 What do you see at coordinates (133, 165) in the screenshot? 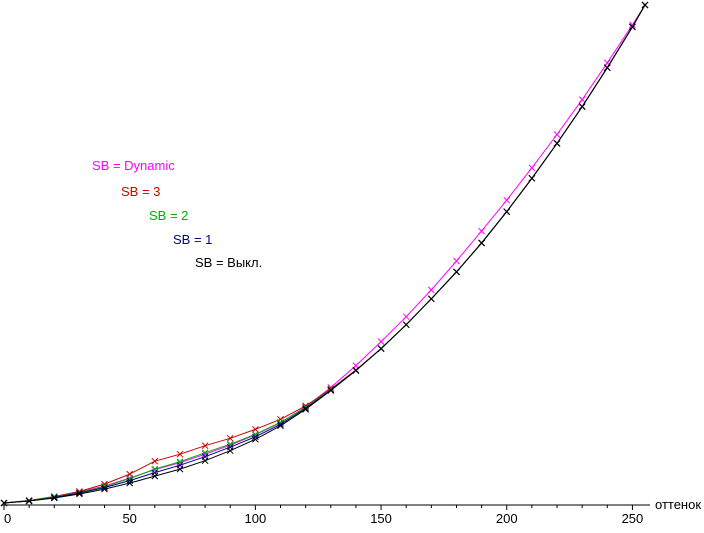
I see `legend-item-sb-dynamic: SB = Dynamic` at bounding box center [133, 165].